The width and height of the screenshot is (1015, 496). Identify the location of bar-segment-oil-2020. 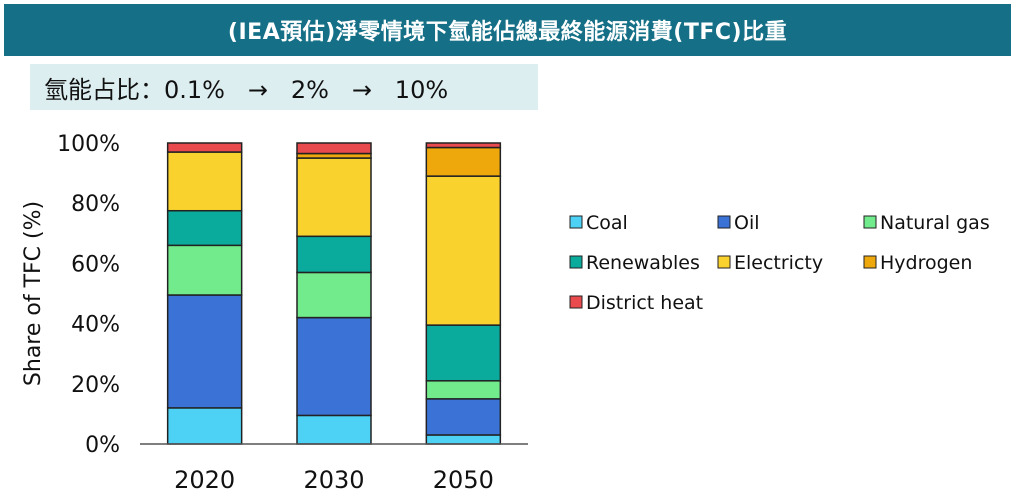
(204, 351).